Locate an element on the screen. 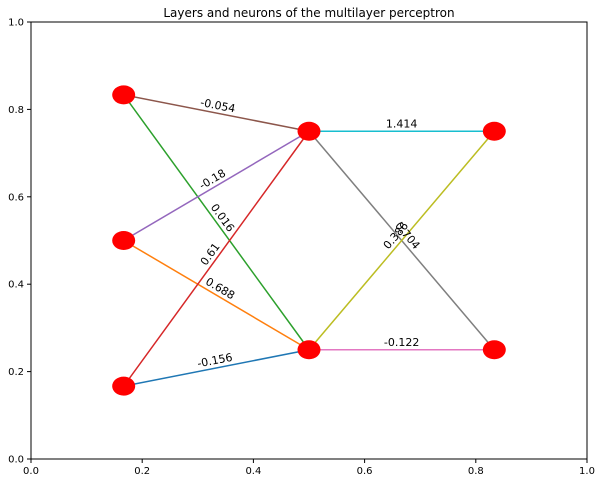 Image resolution: width=603 pixels, height=482 pixels. x-tick-label-5: 1.0 is located at coordinates (587, 471).